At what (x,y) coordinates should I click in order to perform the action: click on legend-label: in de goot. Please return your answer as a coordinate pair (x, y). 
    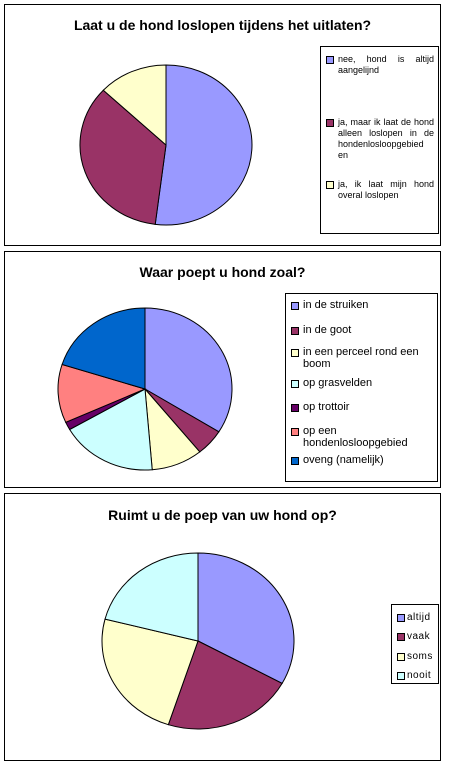
    Looking at the image, I should click on (327, 330).